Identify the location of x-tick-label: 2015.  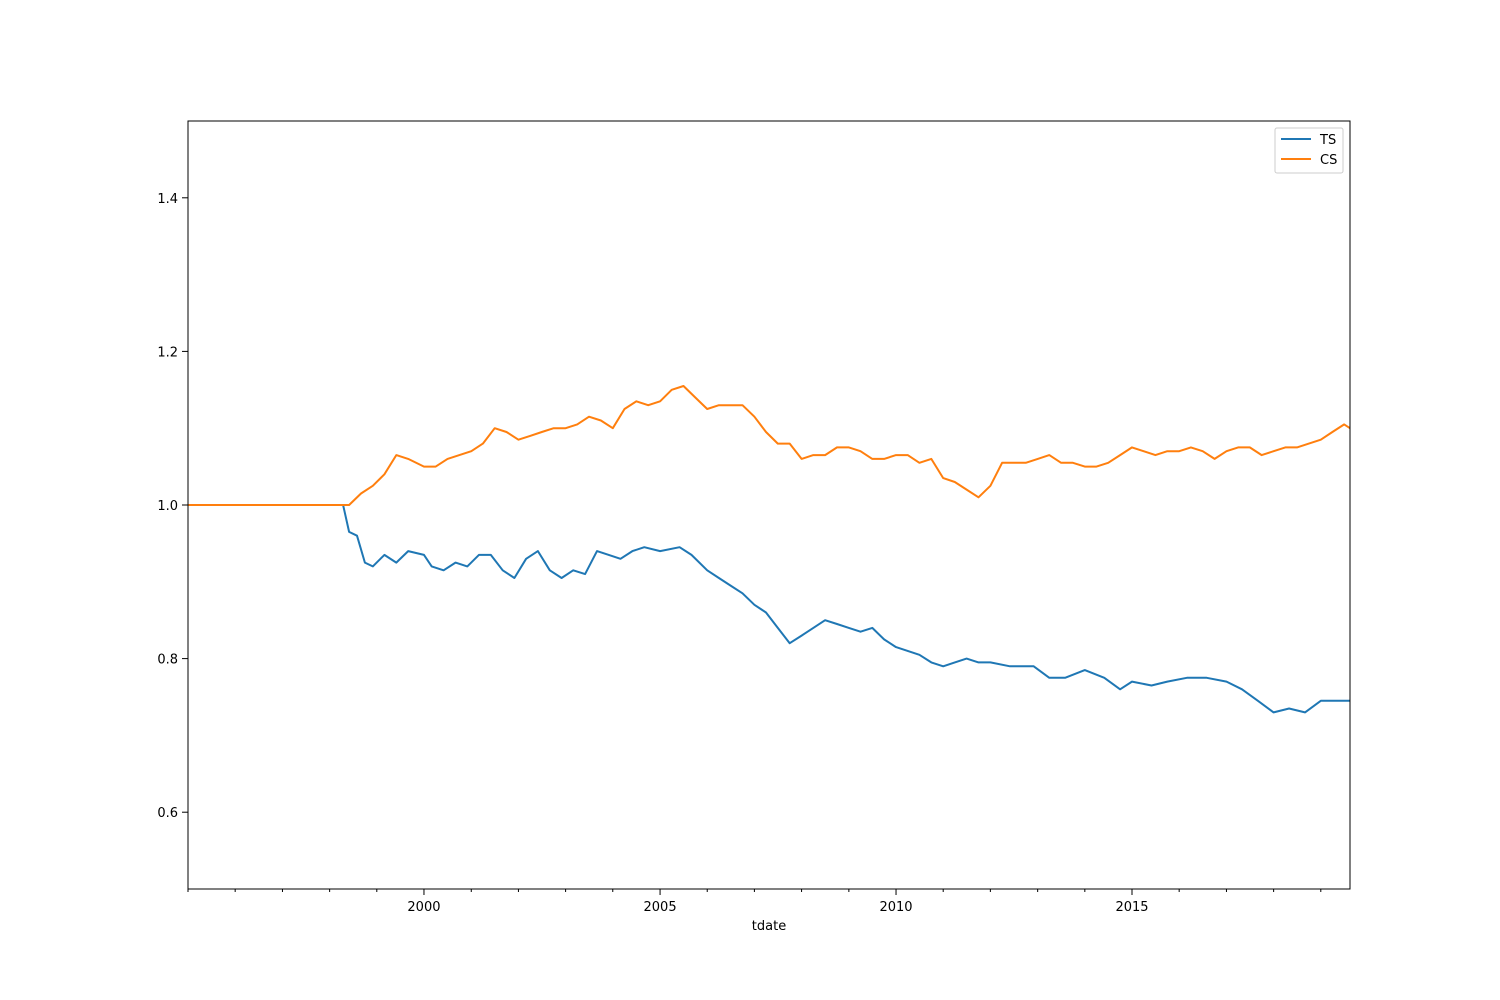
(1131, 907).